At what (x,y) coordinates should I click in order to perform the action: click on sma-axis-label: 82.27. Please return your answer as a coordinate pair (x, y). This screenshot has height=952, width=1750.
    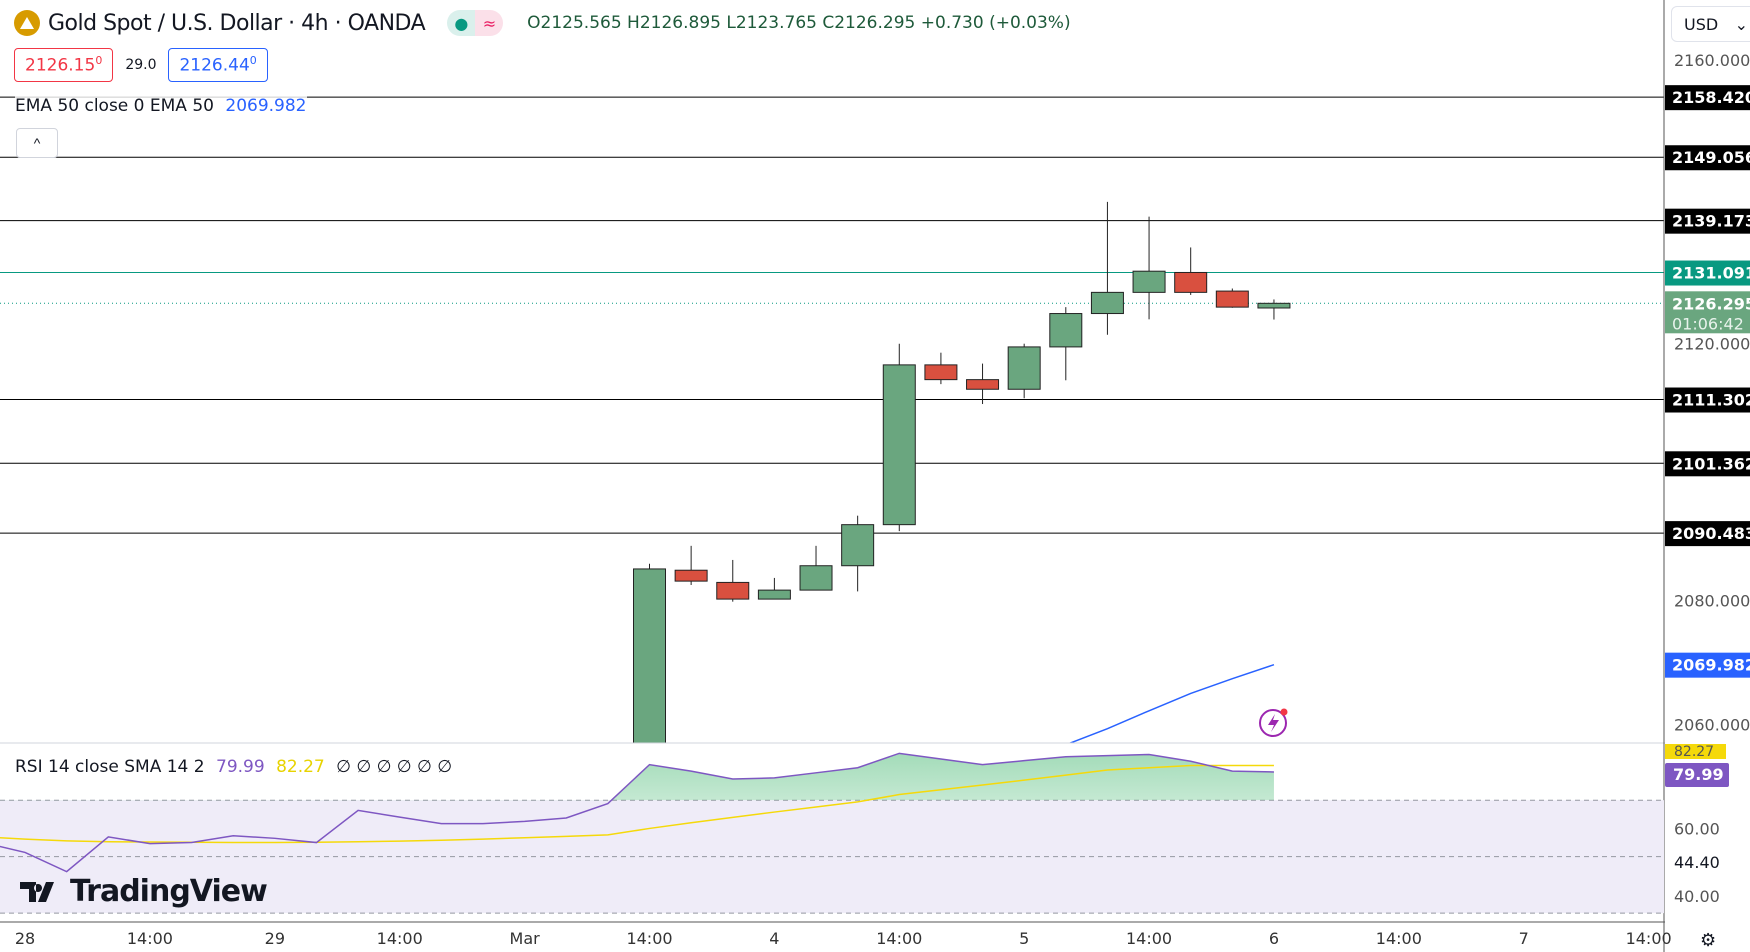
    Looking at the image, I should click on (1694, 752).